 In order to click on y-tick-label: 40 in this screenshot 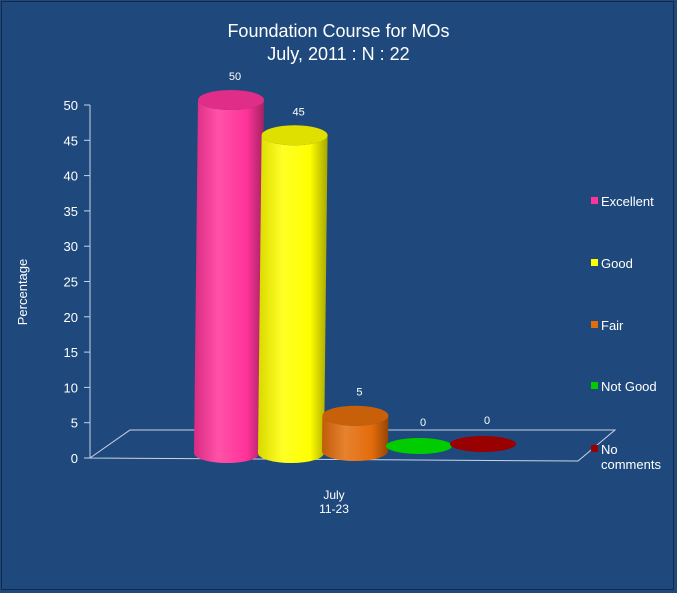, I will do `click(71, 176)`.